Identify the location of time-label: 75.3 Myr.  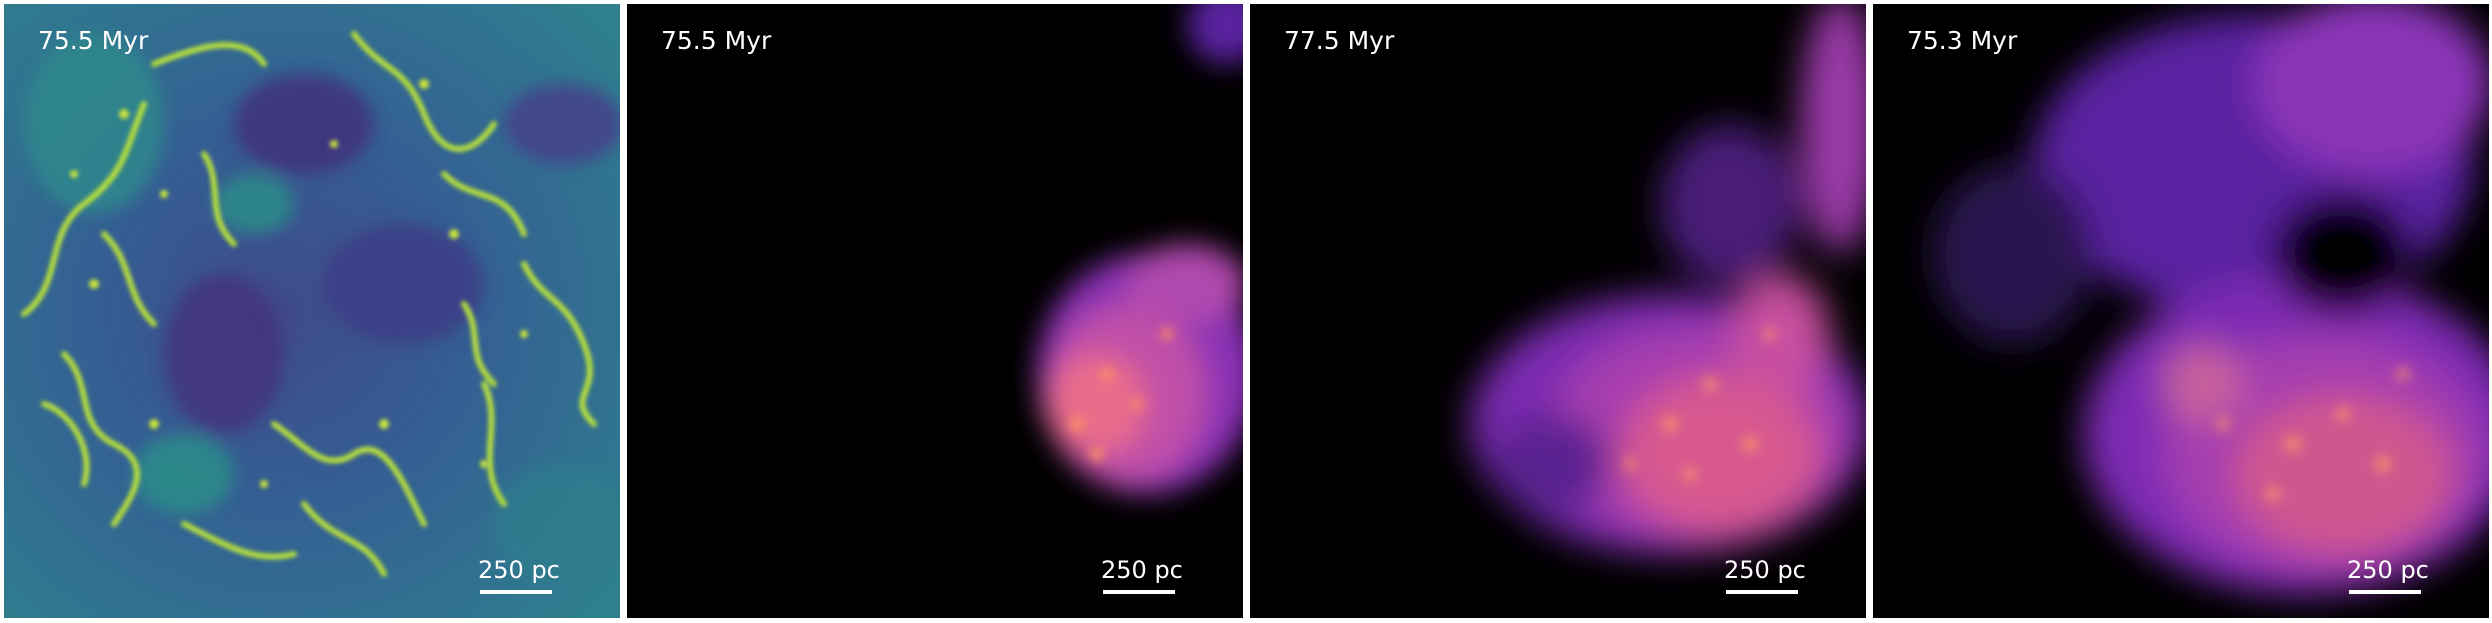
(1962, 40).